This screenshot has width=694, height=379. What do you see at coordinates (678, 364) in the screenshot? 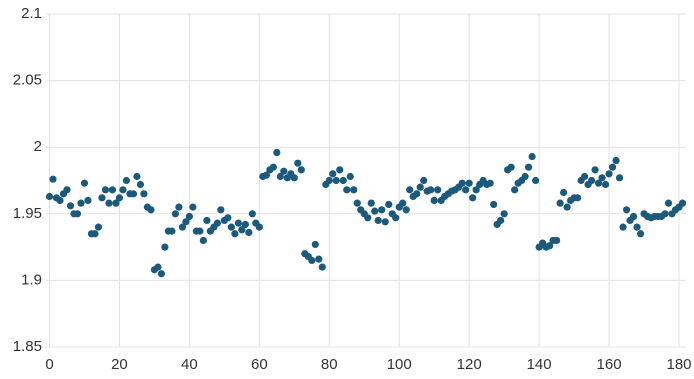
I see `x-tick-label: 180` at bounding box center [678, 364].